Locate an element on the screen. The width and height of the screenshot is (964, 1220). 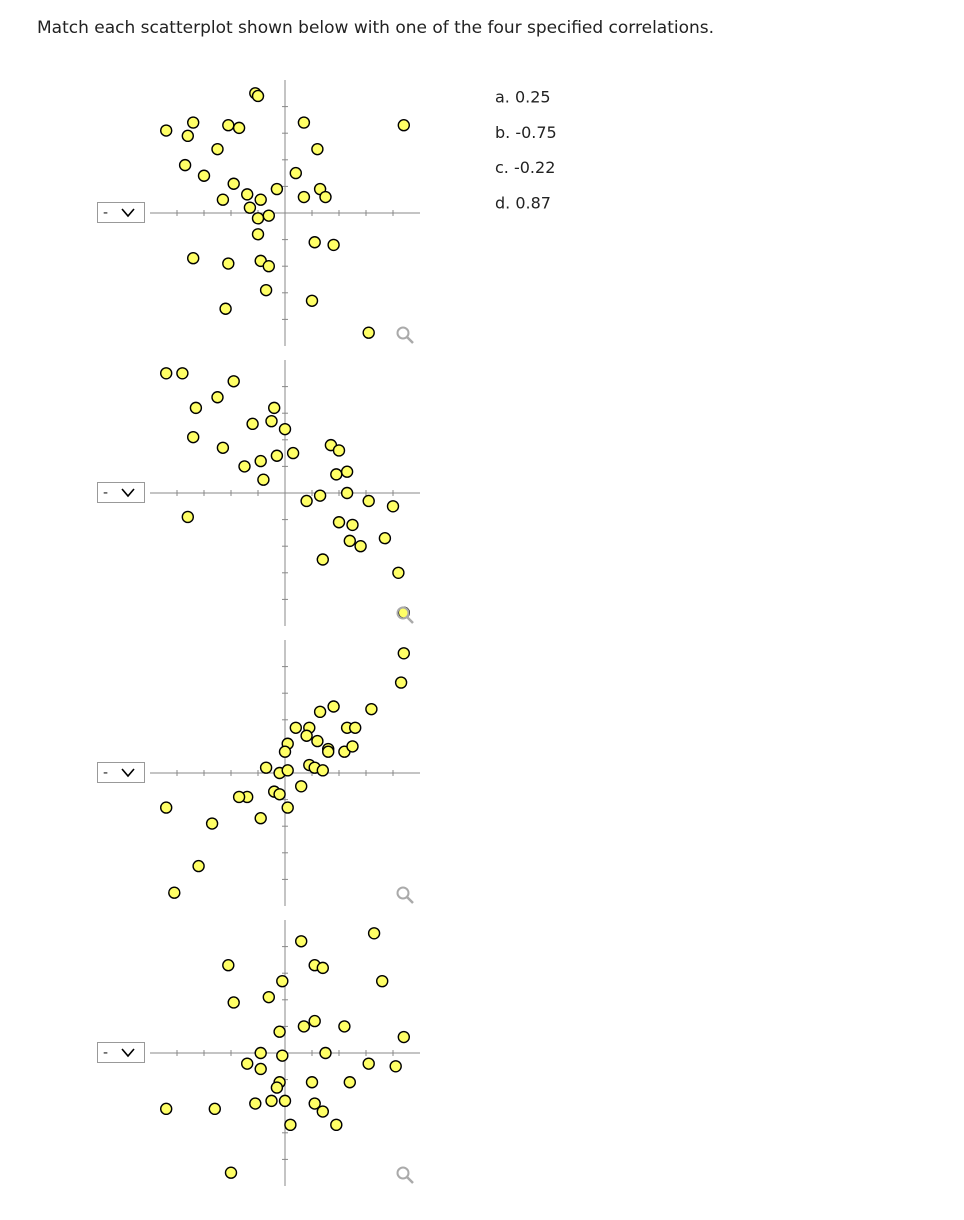
option-label: c. -0.22 is located at coordinates (525, 167).